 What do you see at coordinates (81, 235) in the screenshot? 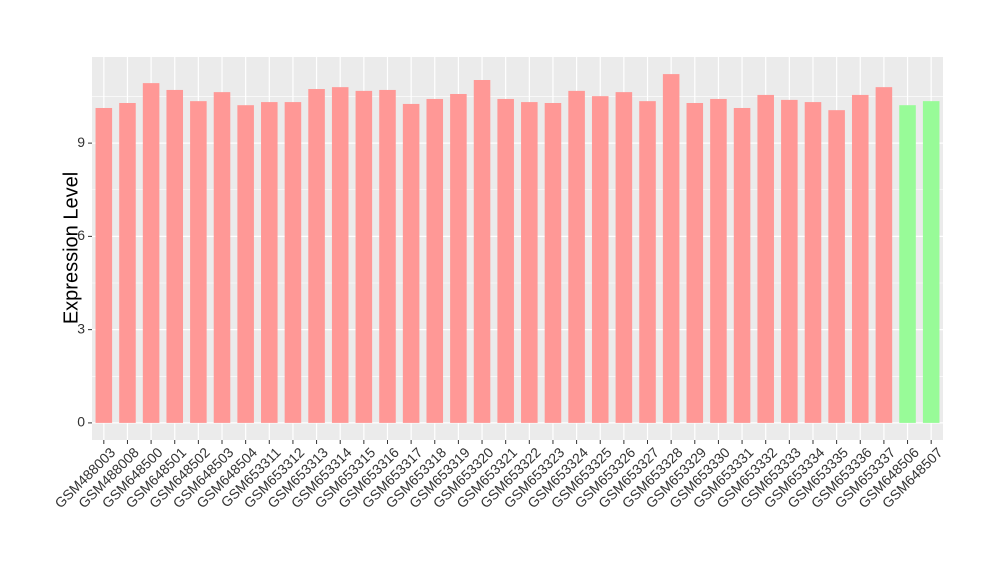
I see `y-tick-label: 6` at bounding box center [81, 235].